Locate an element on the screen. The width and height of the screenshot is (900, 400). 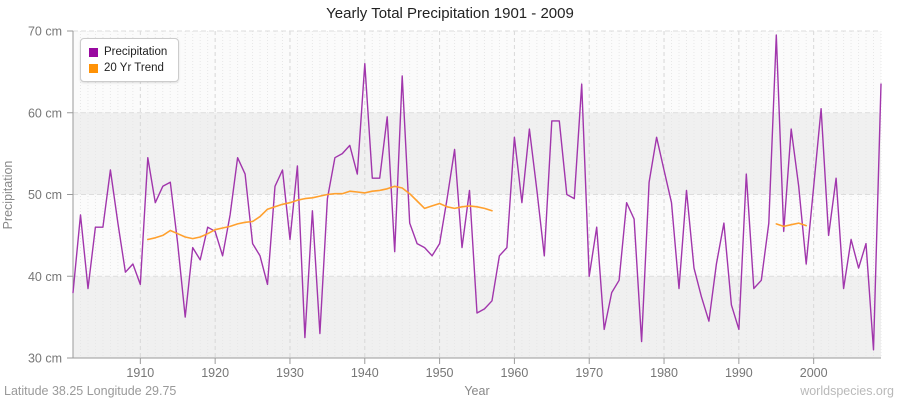
footer-coordinates: Latitude 38.25 Longitude 29.75 is located at coordinates (90, 391).